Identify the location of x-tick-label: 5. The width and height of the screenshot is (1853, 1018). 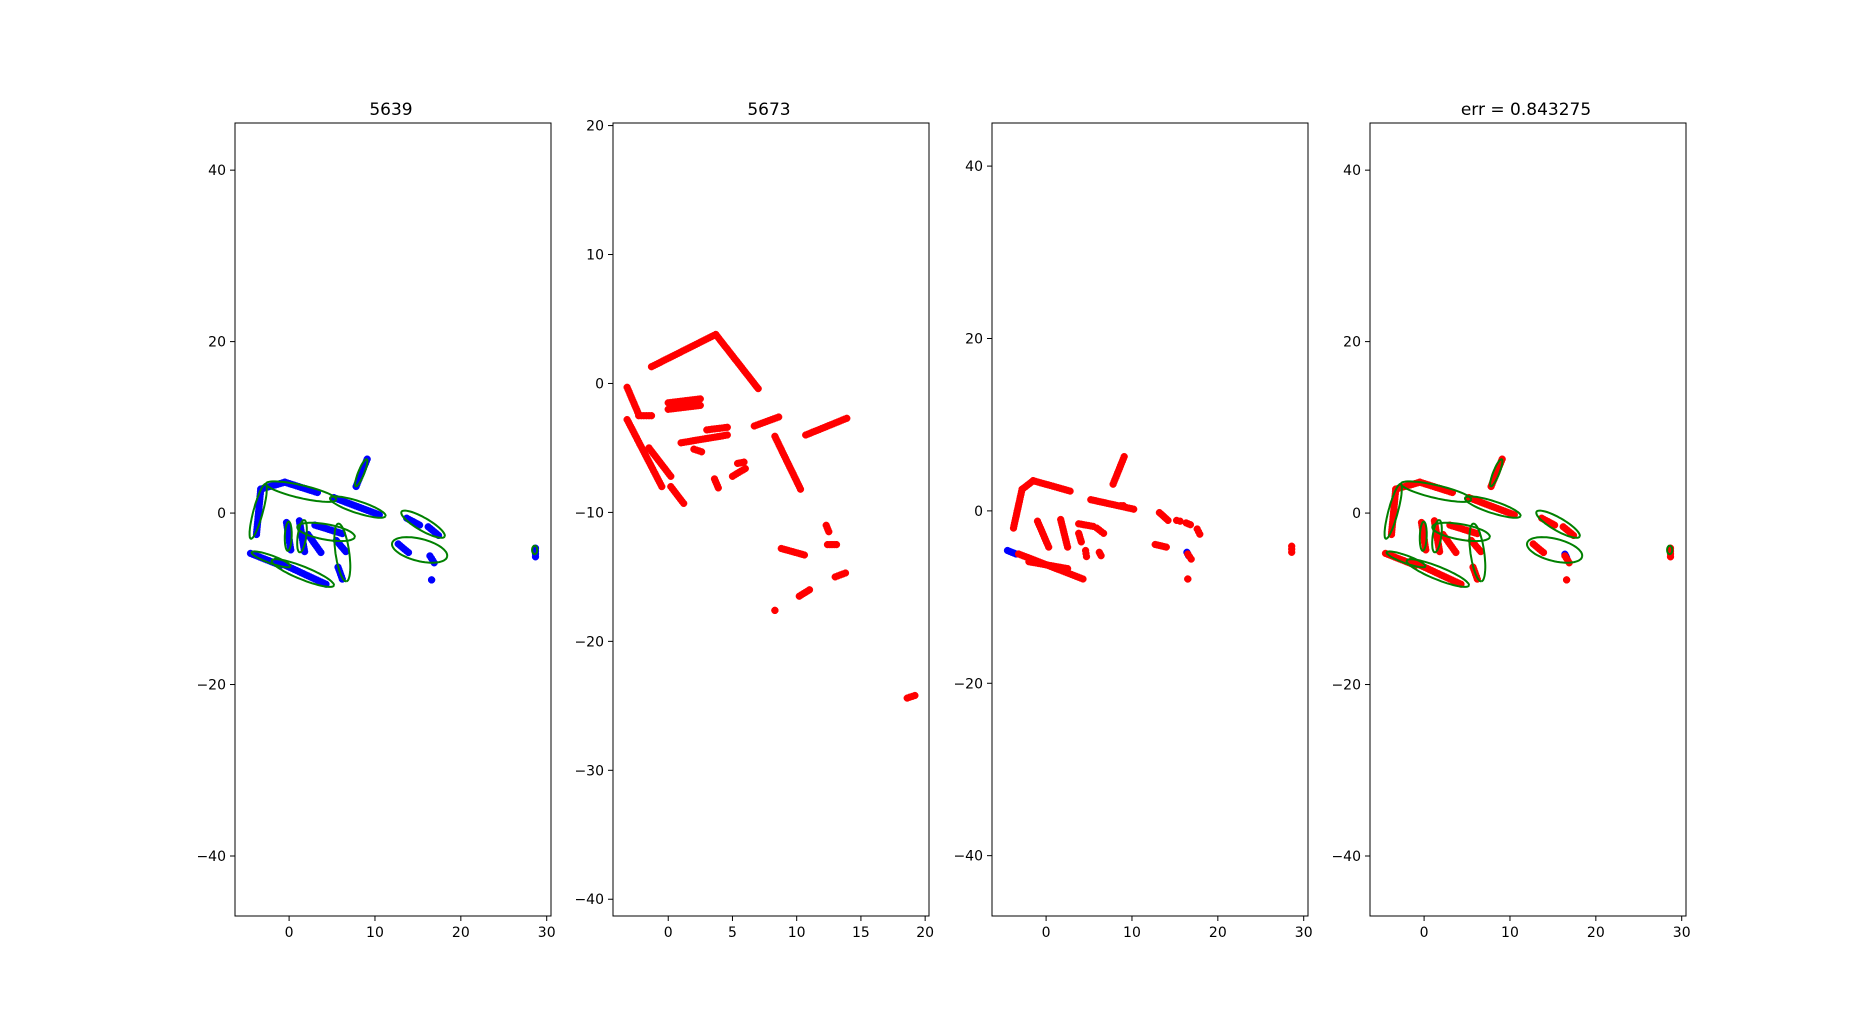
(732, 933).